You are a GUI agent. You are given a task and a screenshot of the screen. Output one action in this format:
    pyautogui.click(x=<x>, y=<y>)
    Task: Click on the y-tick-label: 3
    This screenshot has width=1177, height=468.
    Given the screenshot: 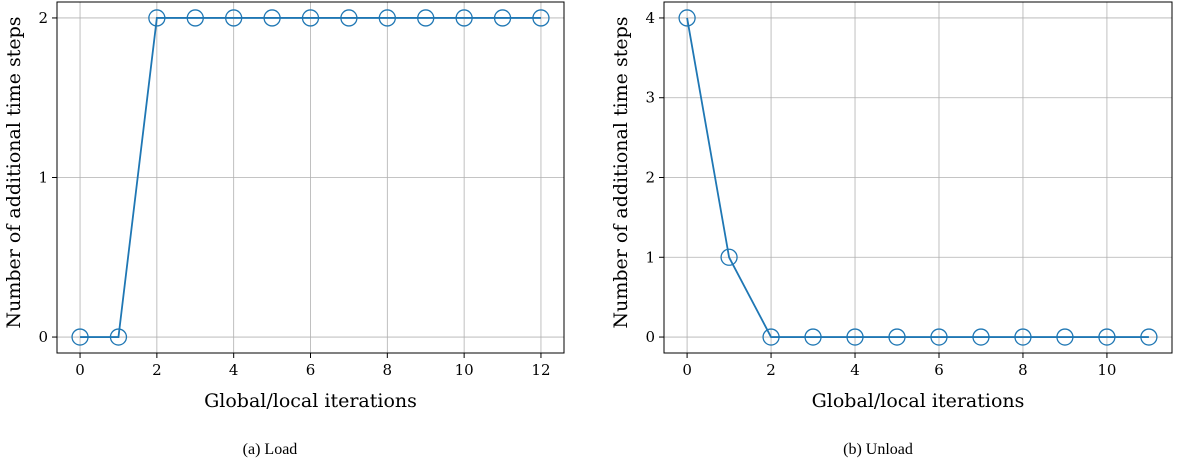 What is the action you would take?
    pyautogui.click(x=650, y=98)
    